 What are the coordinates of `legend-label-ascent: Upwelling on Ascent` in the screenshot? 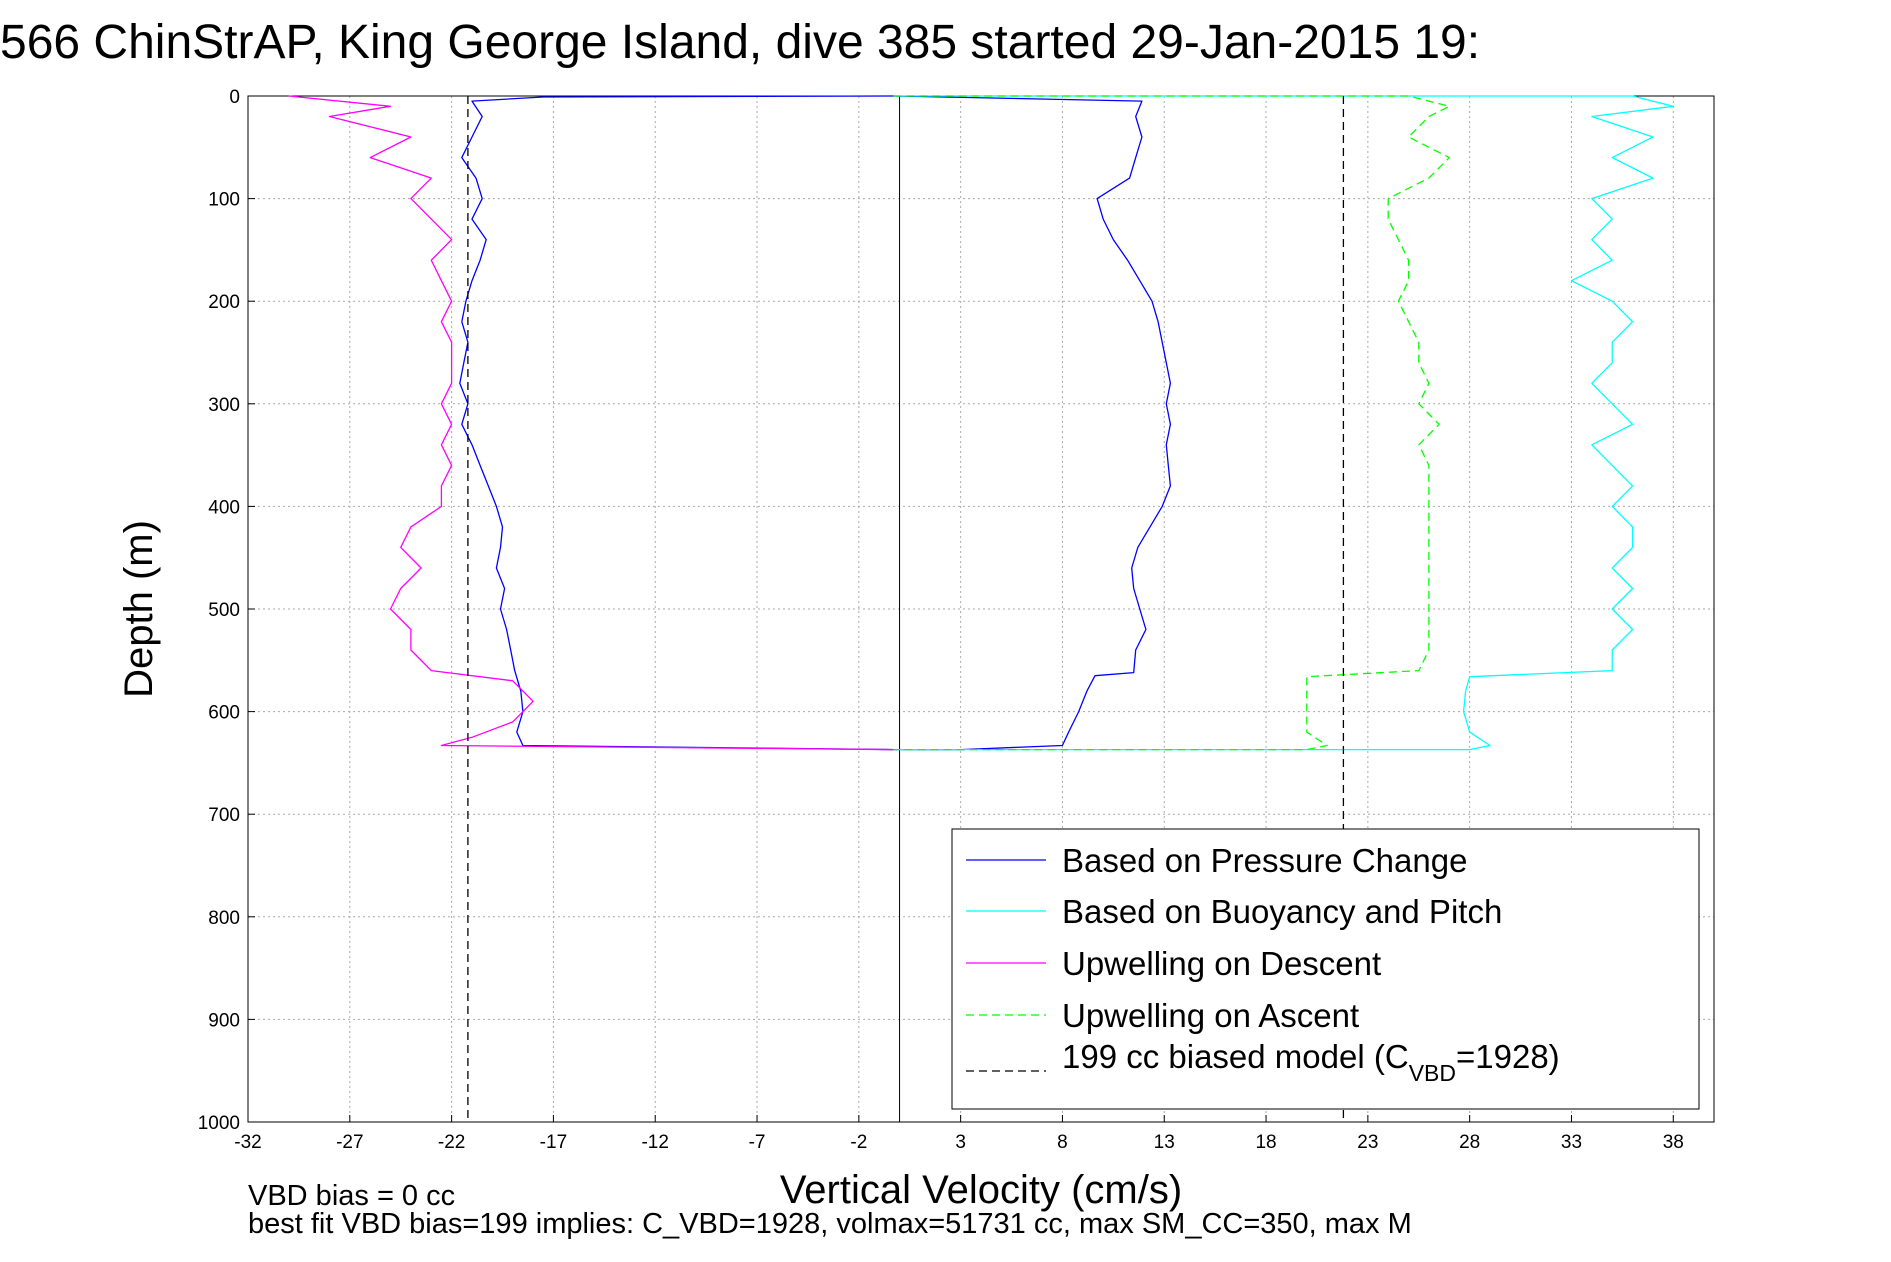 It's located at (1210, 1015).